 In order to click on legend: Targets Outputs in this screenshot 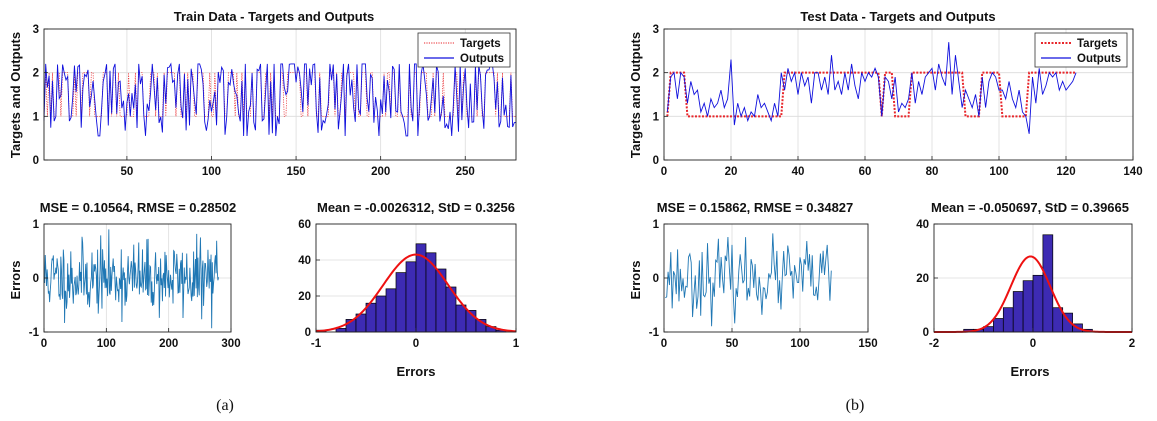, I will do `click(464, 50)`.